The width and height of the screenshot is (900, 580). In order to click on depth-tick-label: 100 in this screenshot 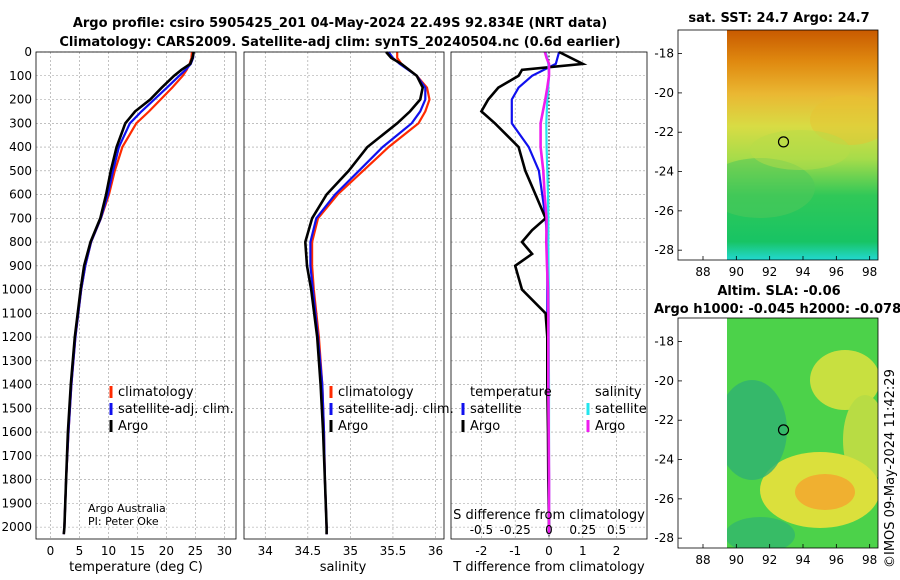, I will do `click(20, 76)`.